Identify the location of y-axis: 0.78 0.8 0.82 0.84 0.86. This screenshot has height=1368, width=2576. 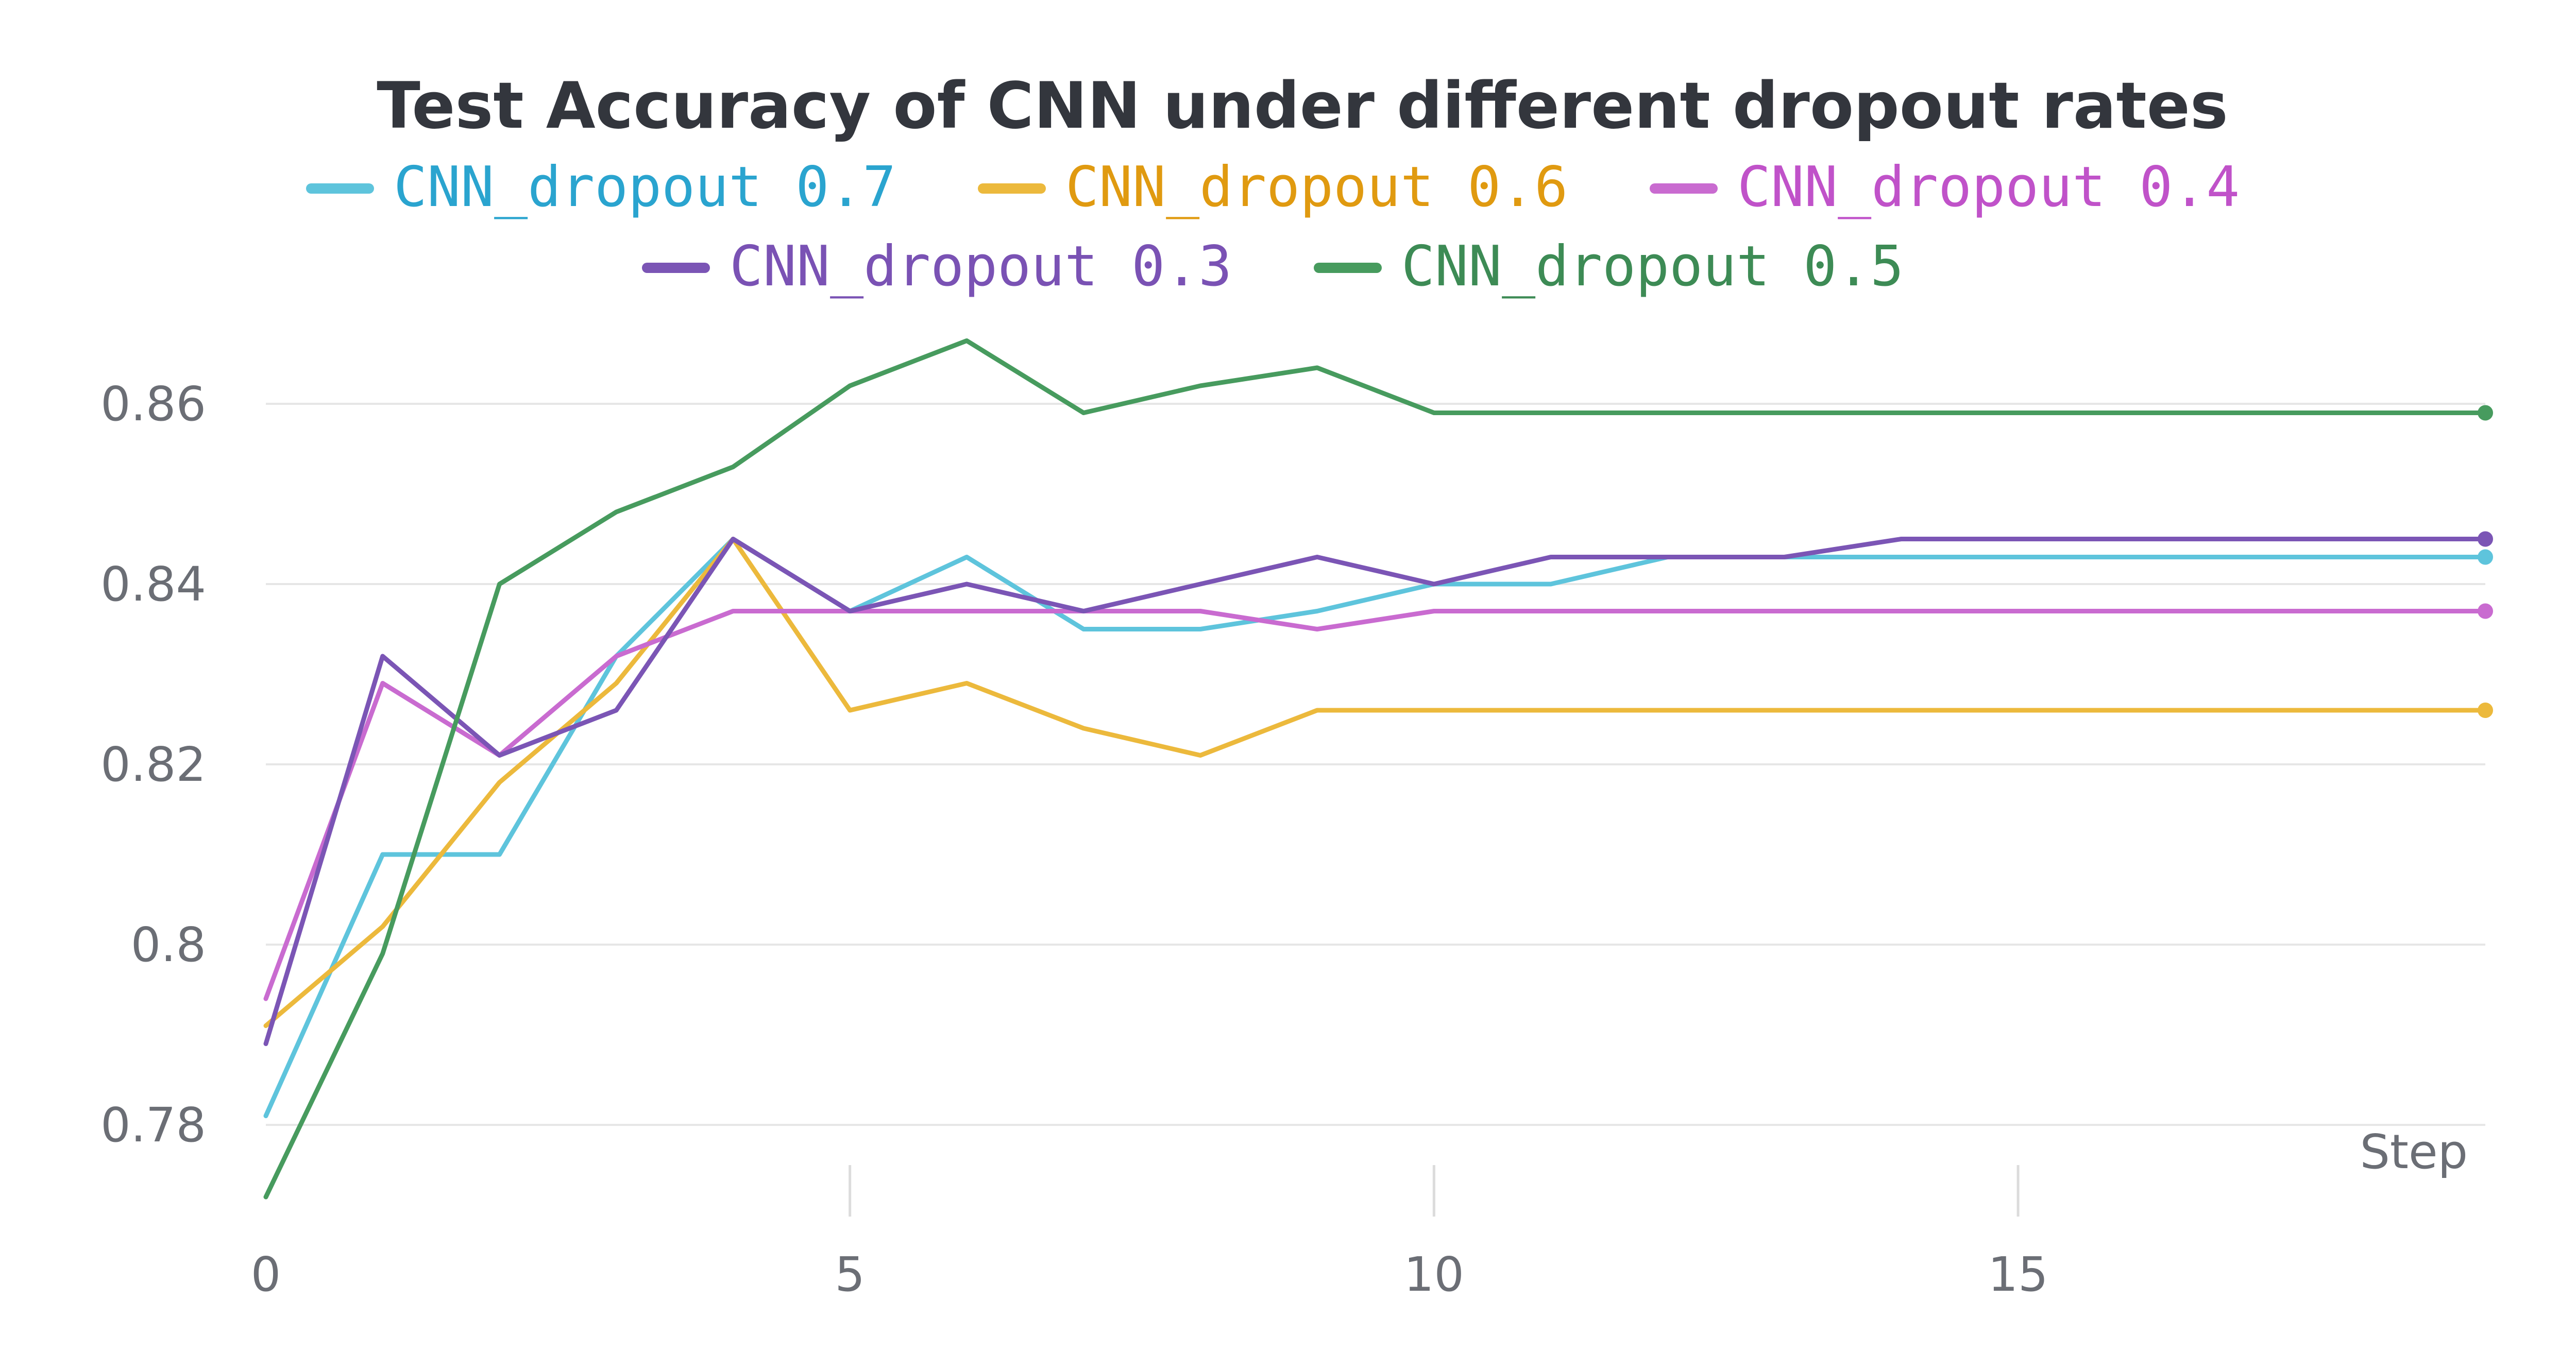
(153, 765).